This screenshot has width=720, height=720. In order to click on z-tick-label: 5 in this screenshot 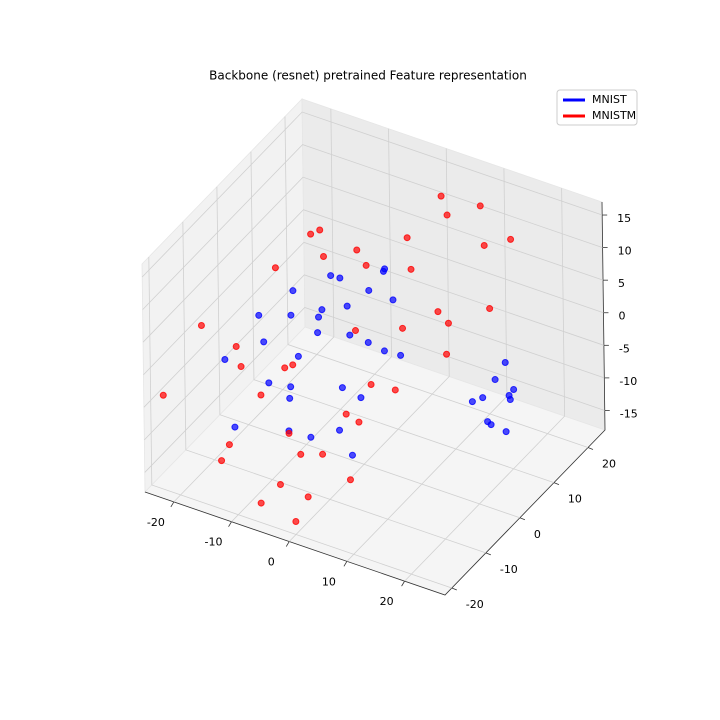, I will do `click(621, 283)`.